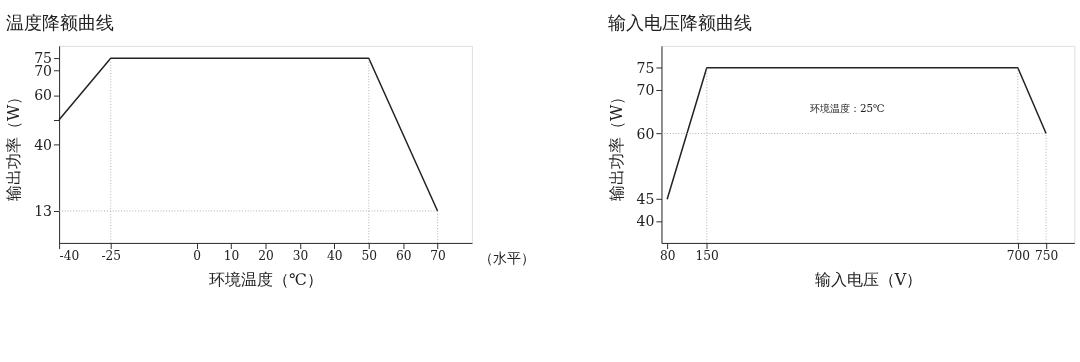 The height and width of the screenshot is (362, 1080). I want to click on x-tick-label: 40, so click(335, 256).